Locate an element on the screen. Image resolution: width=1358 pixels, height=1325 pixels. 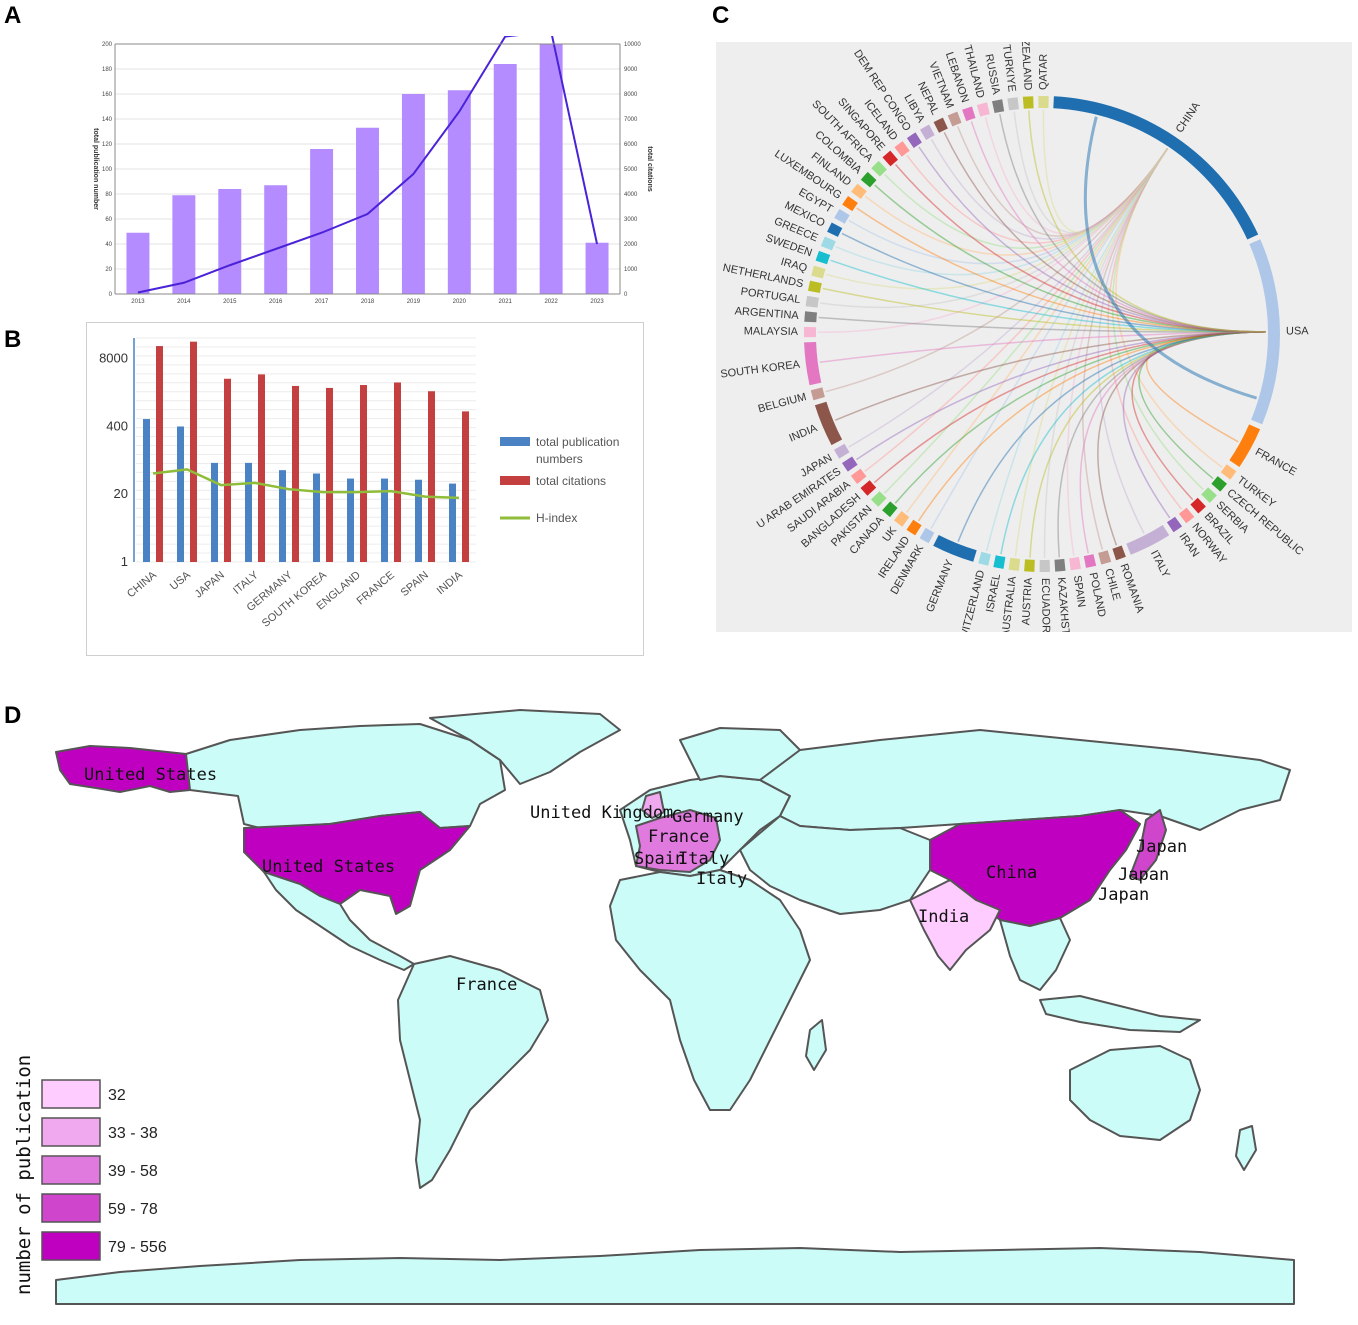
b-bar-pub-FRANCE is located at coordinates (384, 520).